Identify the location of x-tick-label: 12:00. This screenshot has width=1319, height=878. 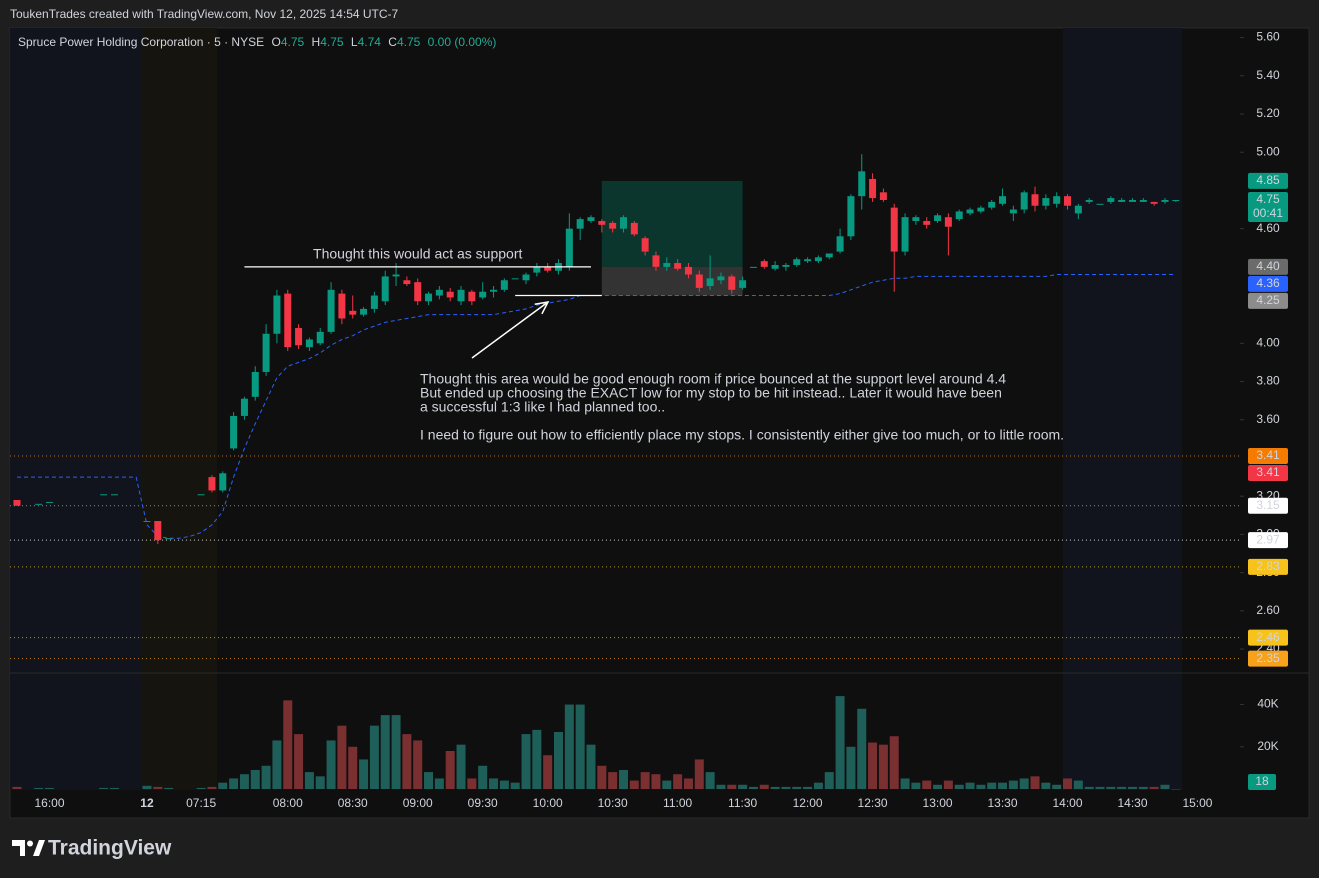
(808, 803).